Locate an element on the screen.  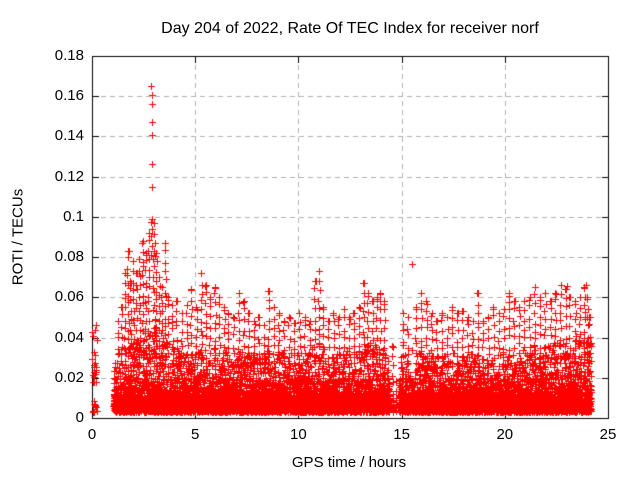
x-tick-label: 0 is located at coordinates (92, 434).